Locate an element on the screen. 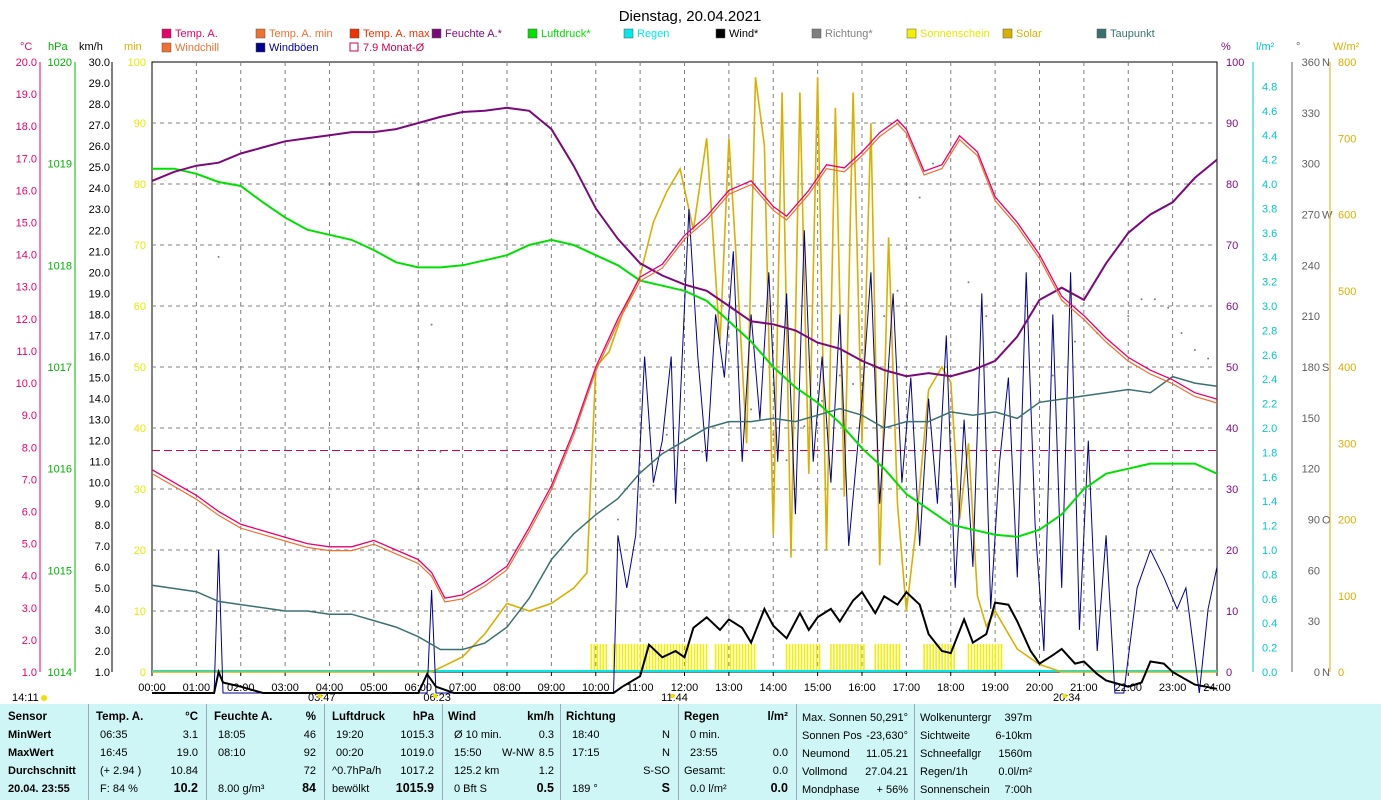 This screenshot has width=1381, height=800. wind-tick: 5.0 is located at coordinates (102, 589).